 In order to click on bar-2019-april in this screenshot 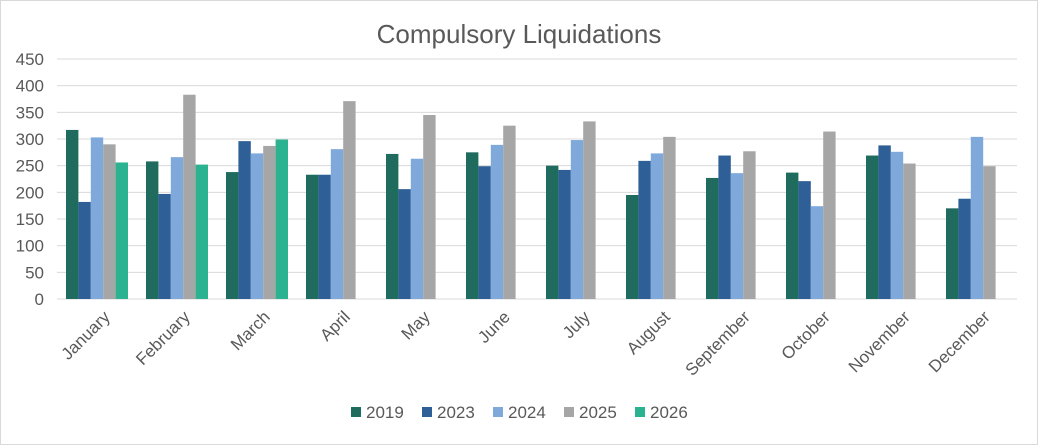, I will do `click(312, 236)`.